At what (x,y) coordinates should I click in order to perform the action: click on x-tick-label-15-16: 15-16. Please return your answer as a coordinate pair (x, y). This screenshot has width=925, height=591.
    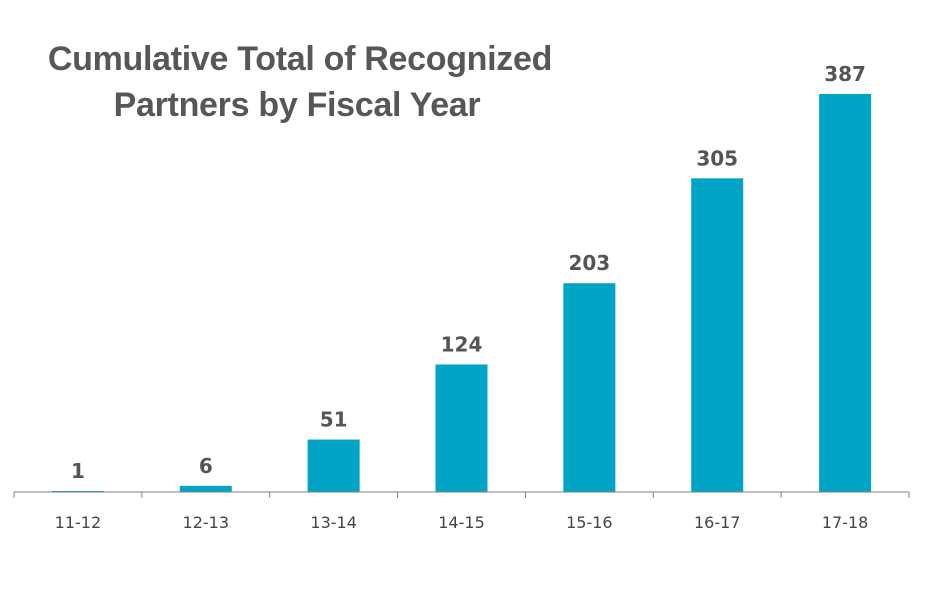
    Looking at the image, I should click on (589, 522).